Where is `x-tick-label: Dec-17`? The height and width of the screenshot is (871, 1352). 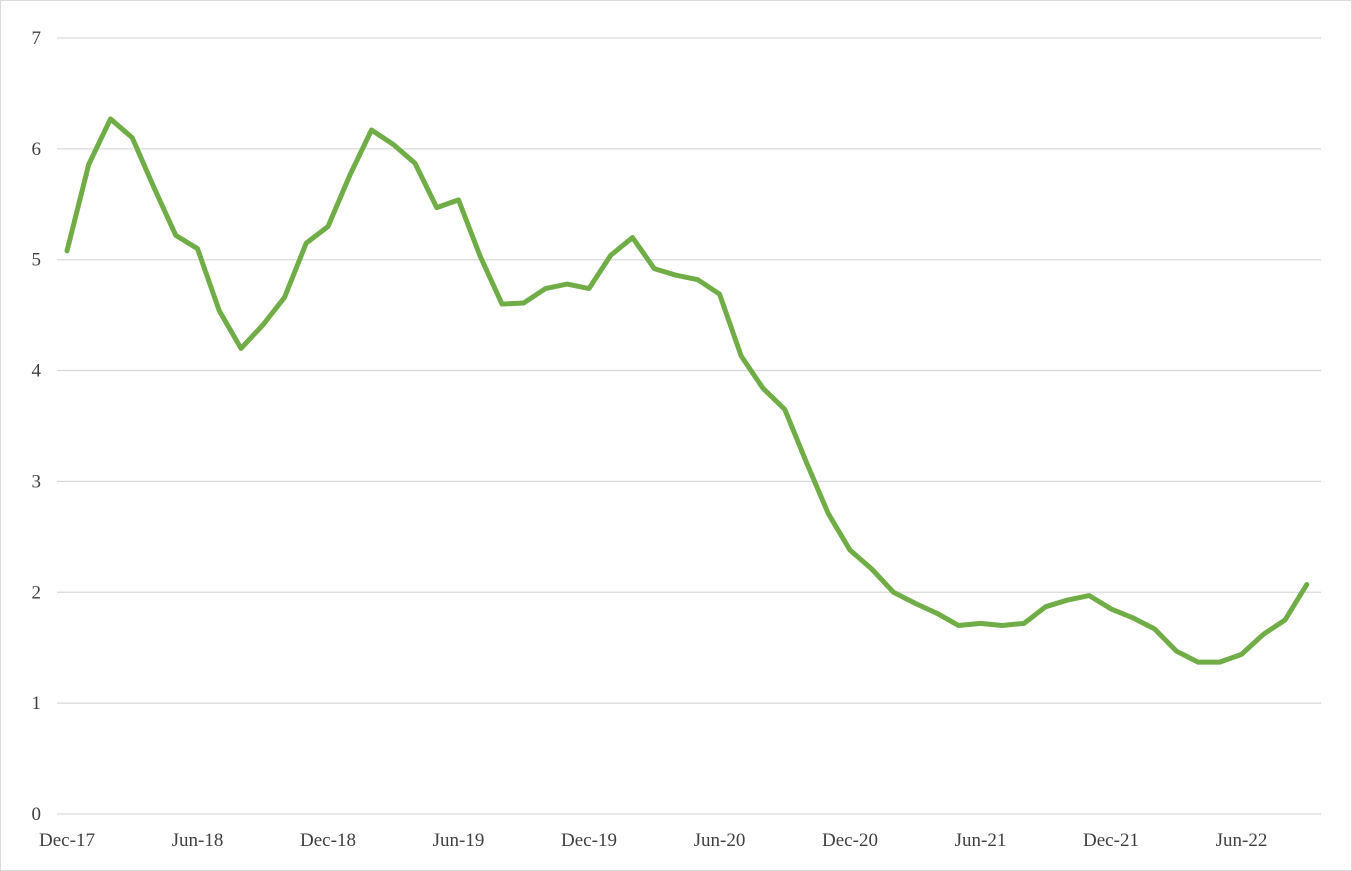 x-tick-label: Dec-17 is located at coordinates (67, 840).